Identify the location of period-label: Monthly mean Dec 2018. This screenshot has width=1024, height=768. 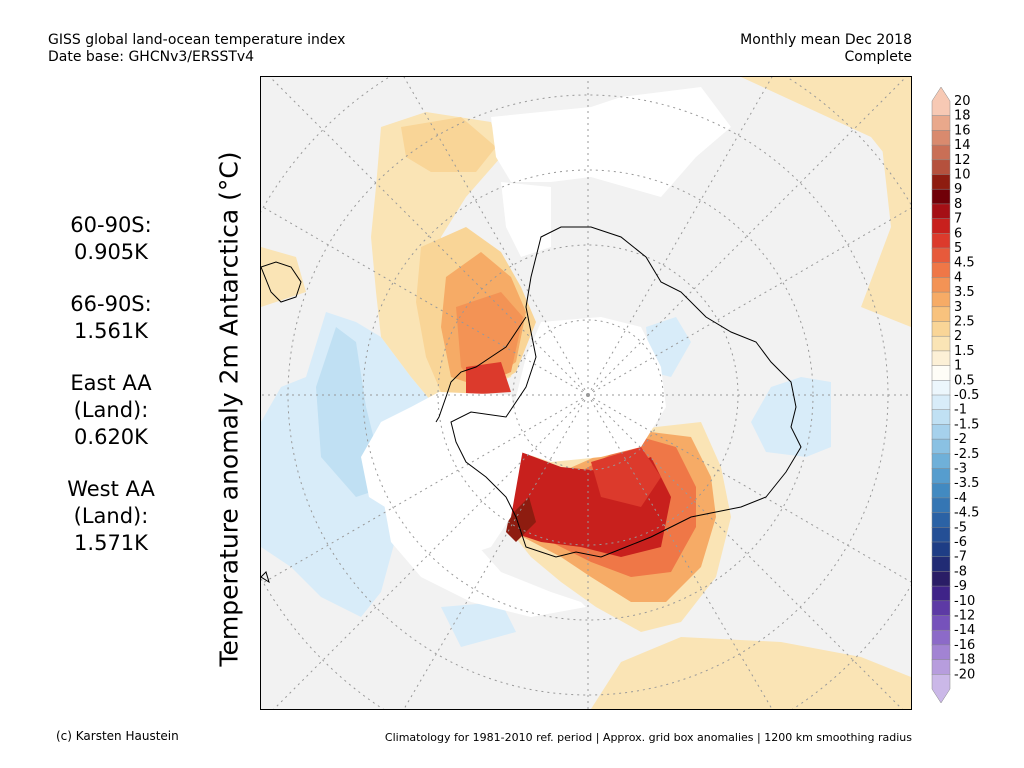
(826, 40).